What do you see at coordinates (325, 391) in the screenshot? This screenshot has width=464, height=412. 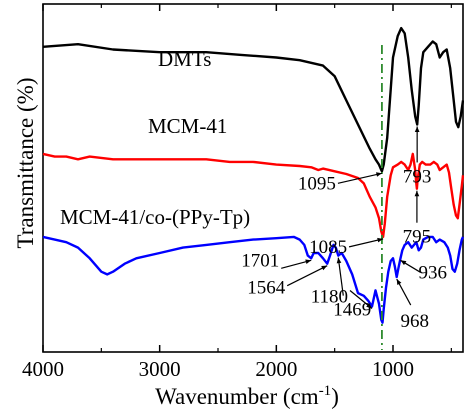 I see `x-axis-title-superscript: -1` at bounding box center [325, 391].